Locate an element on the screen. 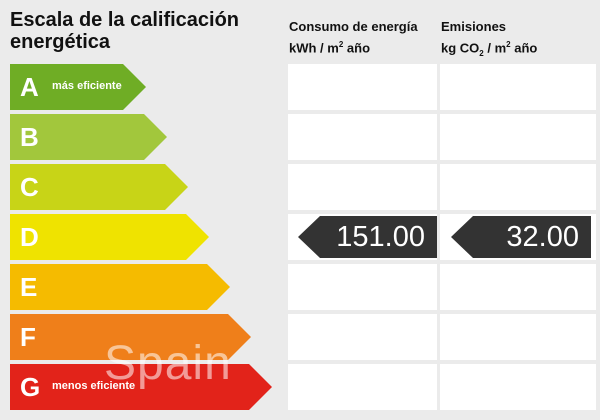  energy-value: 151.00 is located at coordinates (380, 237).